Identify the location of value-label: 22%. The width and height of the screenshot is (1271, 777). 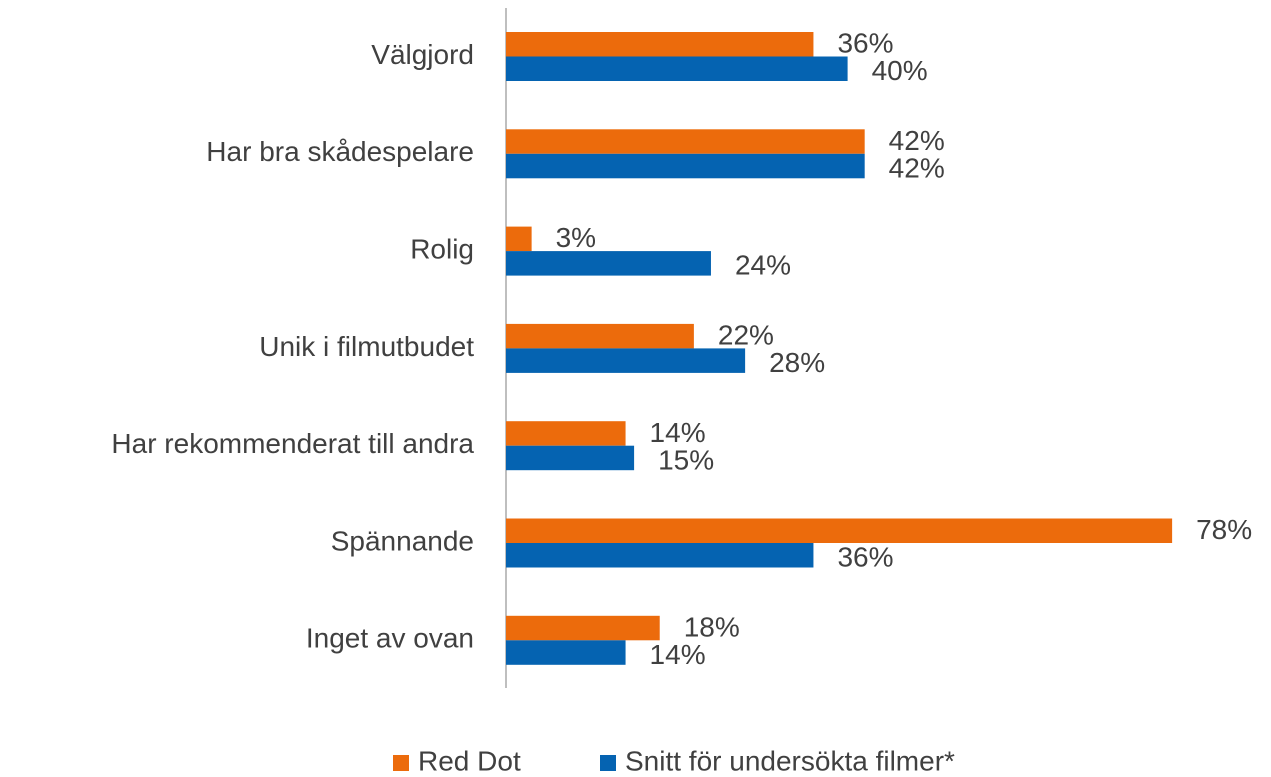
(746, 335).